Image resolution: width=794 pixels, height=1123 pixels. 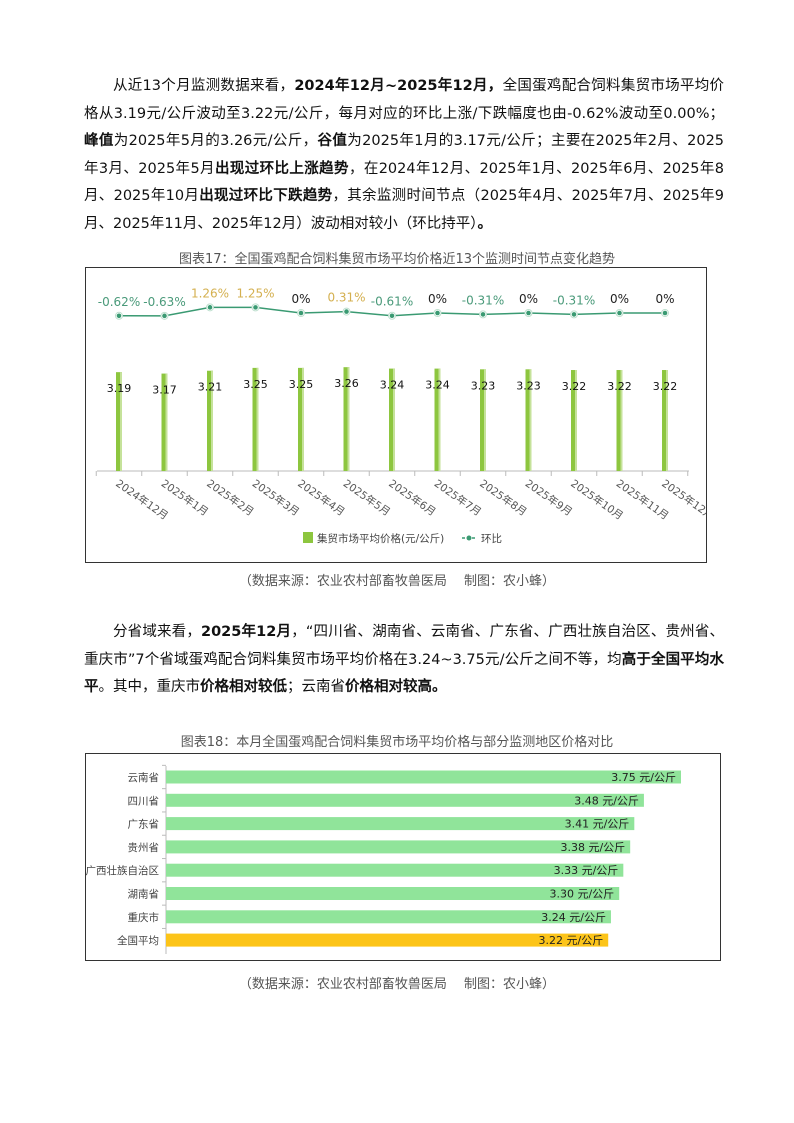 I want to click on region-label: 广东省, so click(x=144, y=824).